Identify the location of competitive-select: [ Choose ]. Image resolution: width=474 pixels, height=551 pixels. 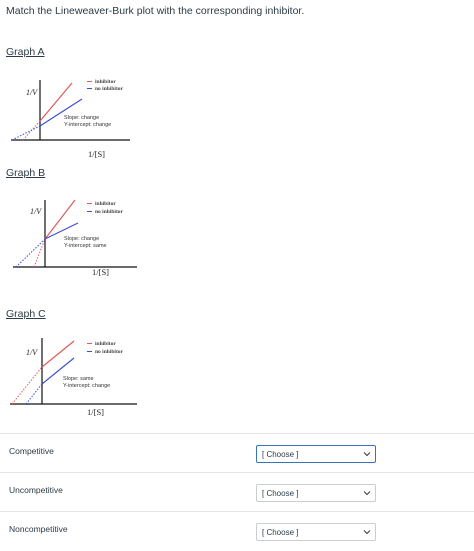
(316, 454).